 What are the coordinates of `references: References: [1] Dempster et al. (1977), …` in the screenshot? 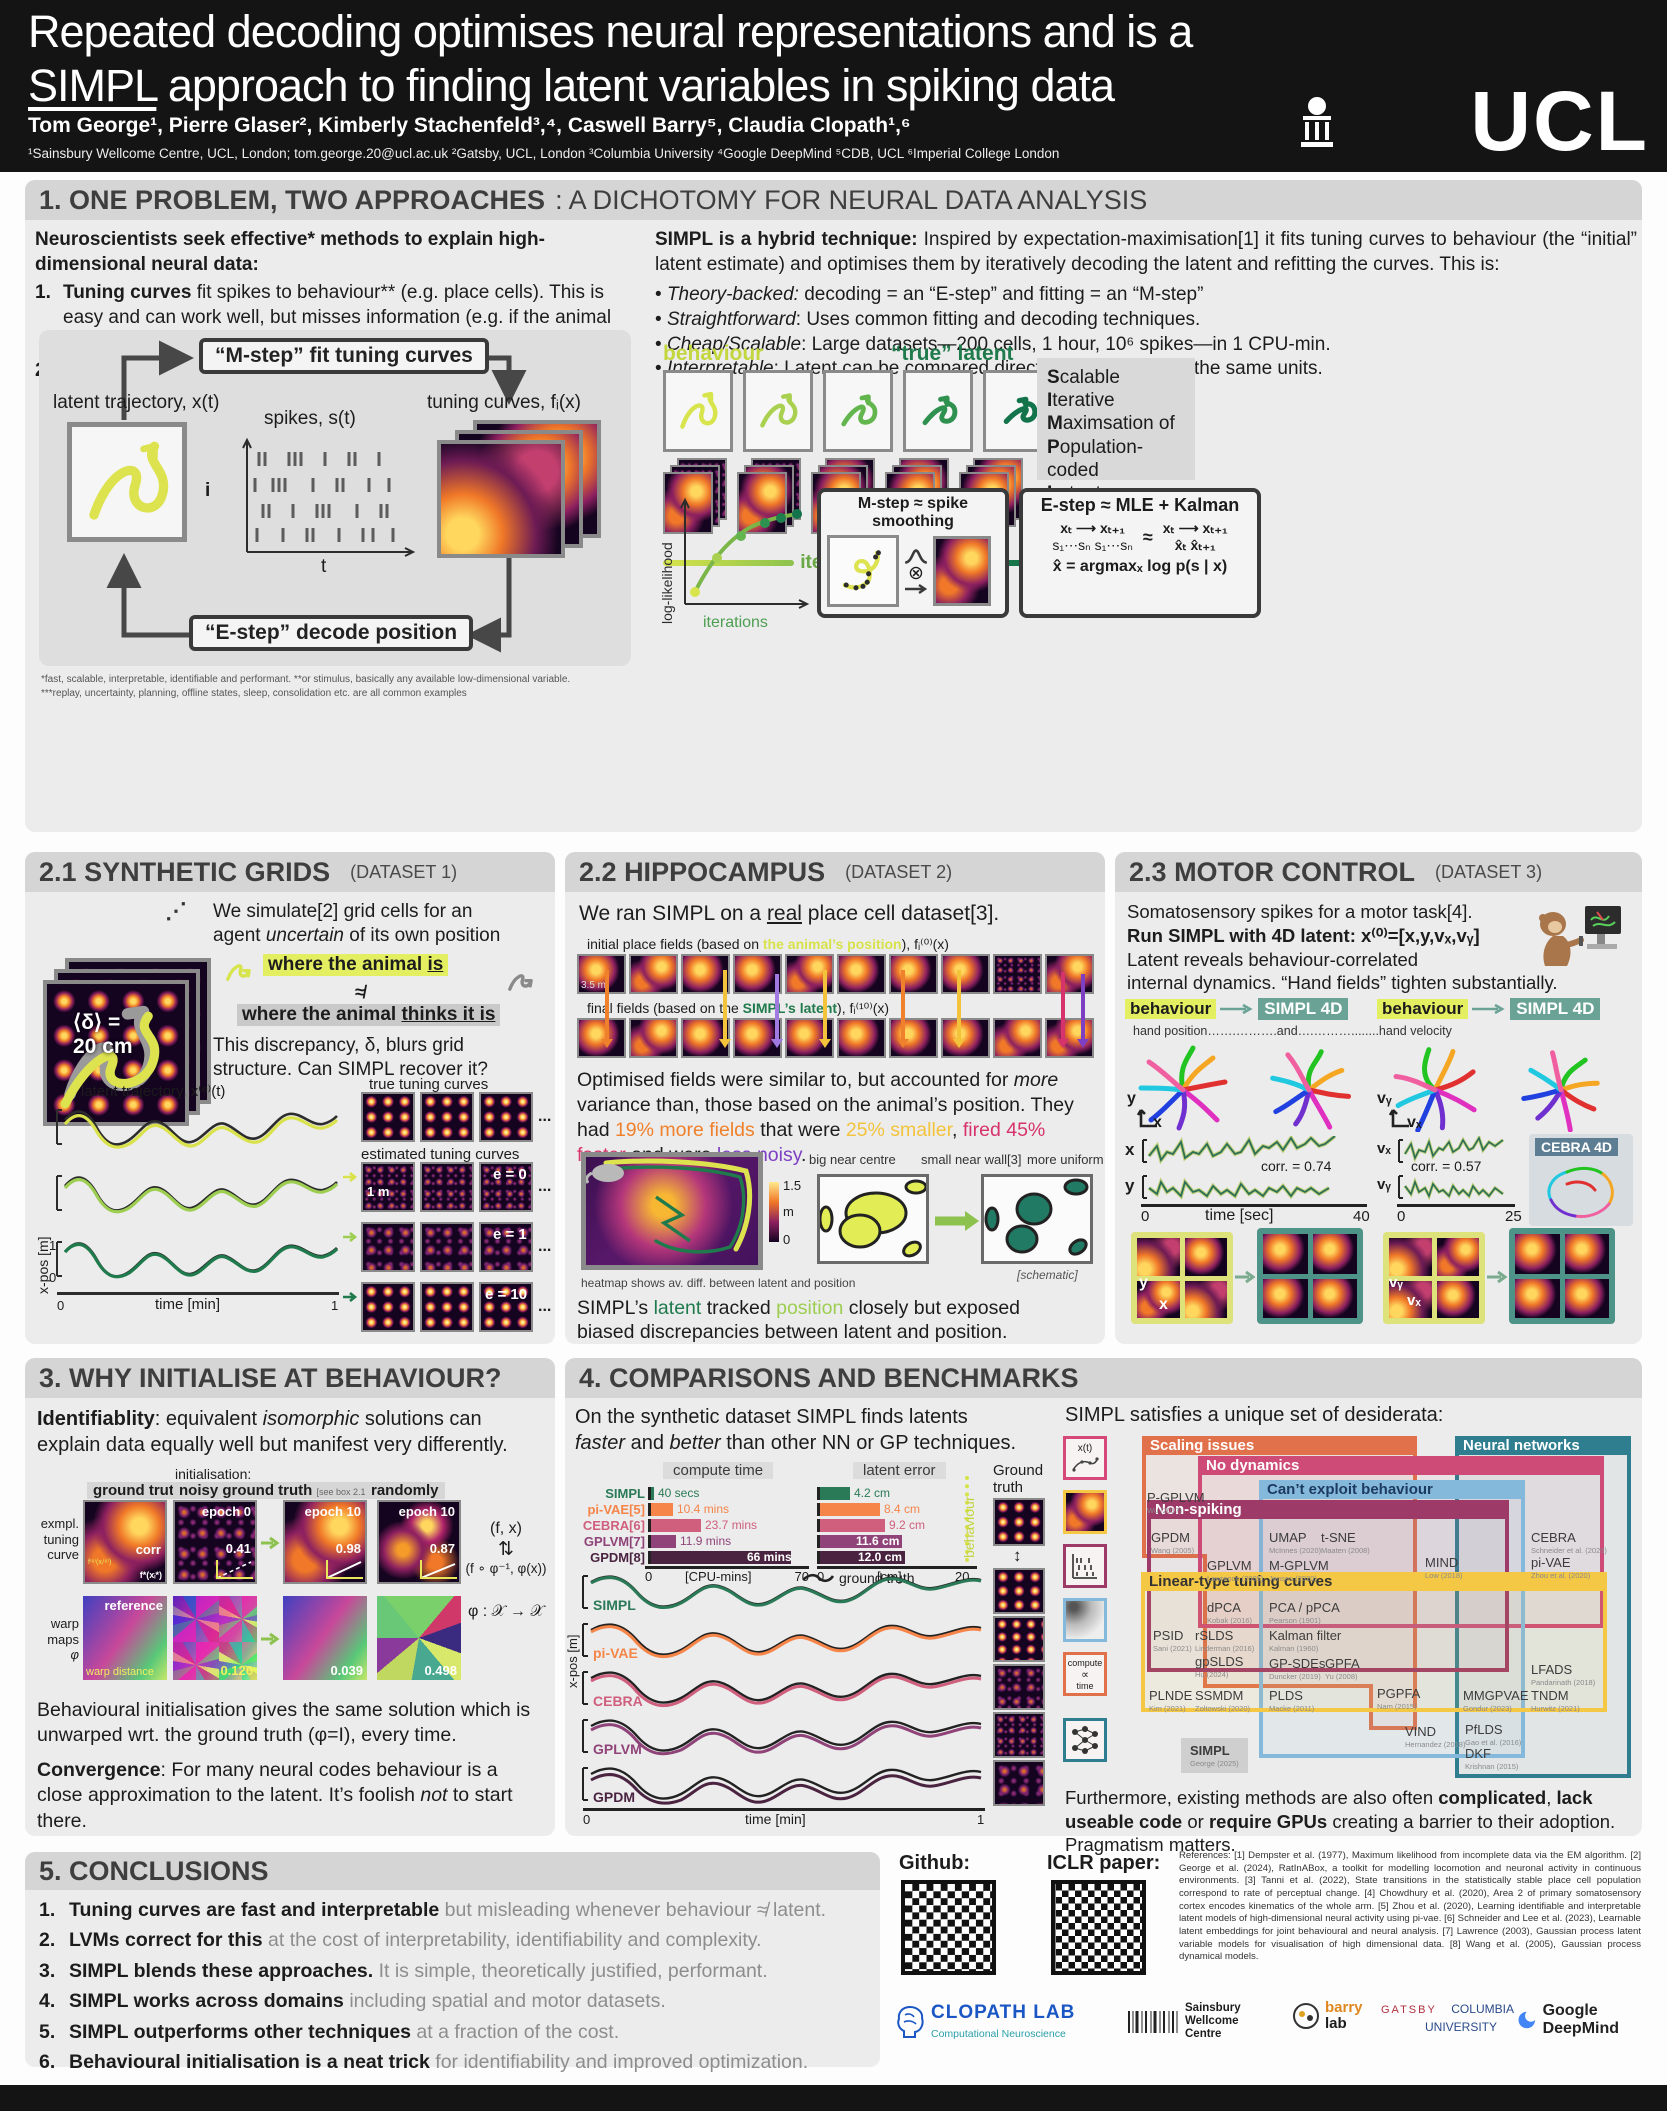 It's located at (1410, 1906).